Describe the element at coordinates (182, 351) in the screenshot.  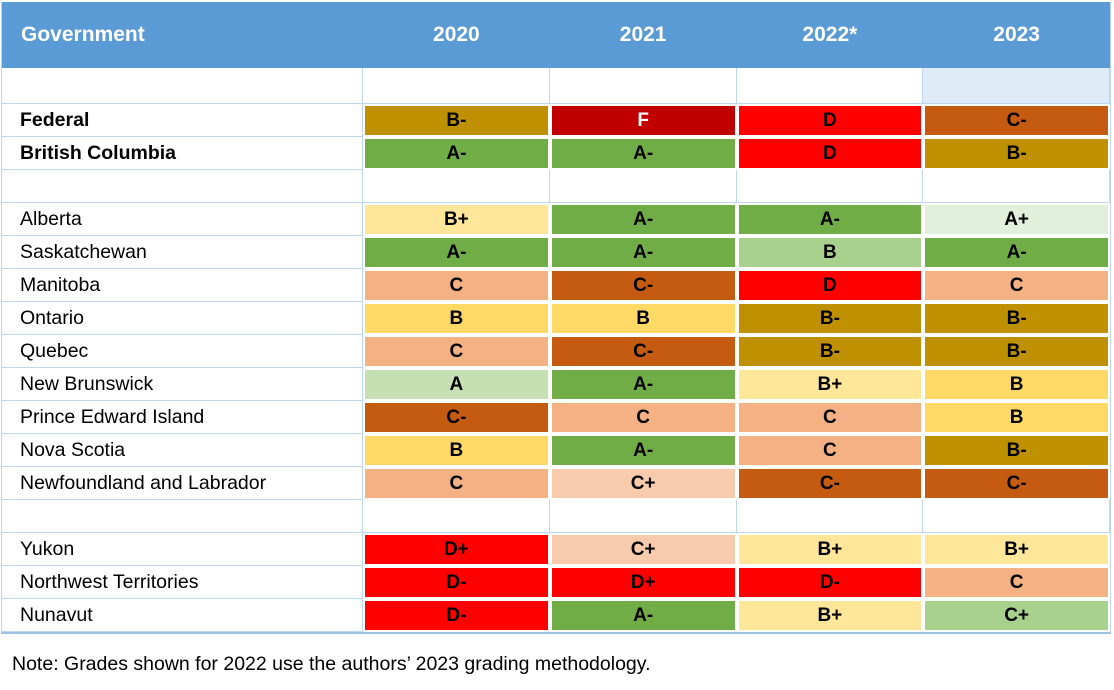
I see `government-name: Quebec` at that location.